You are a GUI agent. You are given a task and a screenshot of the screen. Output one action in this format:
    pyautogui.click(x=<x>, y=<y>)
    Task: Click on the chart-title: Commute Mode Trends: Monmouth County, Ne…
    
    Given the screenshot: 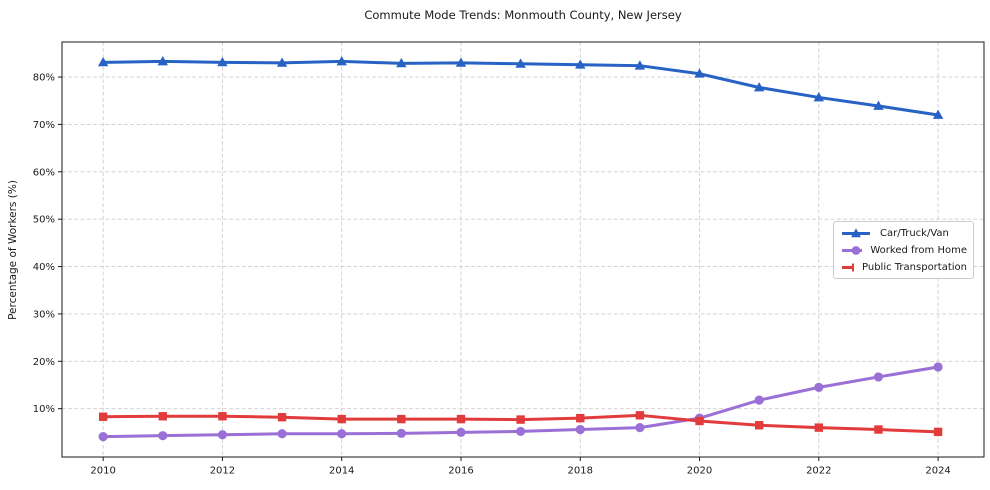 What is the action you would take?
    pyautogui.click(x=523, y=15)
    